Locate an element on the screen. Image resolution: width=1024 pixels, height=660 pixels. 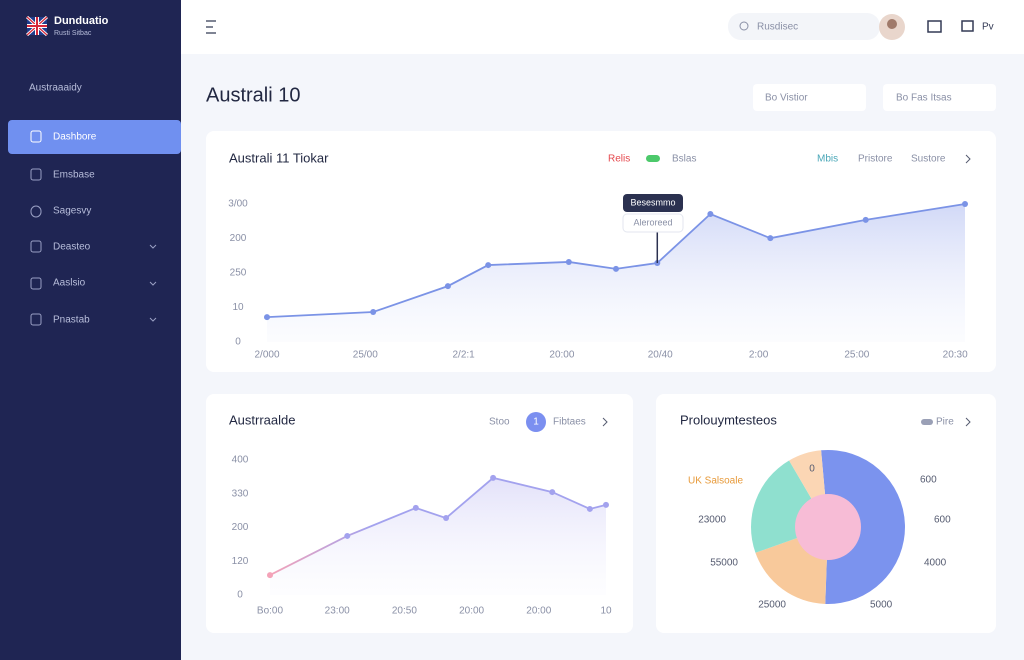
control-badge is located at coordinates (536, 422).